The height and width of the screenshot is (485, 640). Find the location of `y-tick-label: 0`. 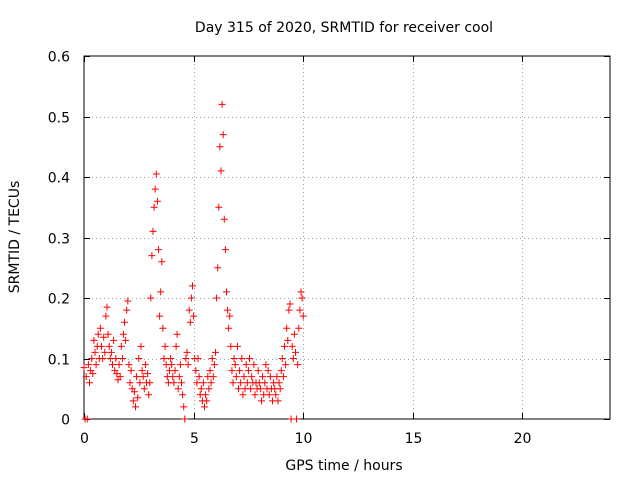

y-tick-label: 0 is located at coordinates (65, 421).